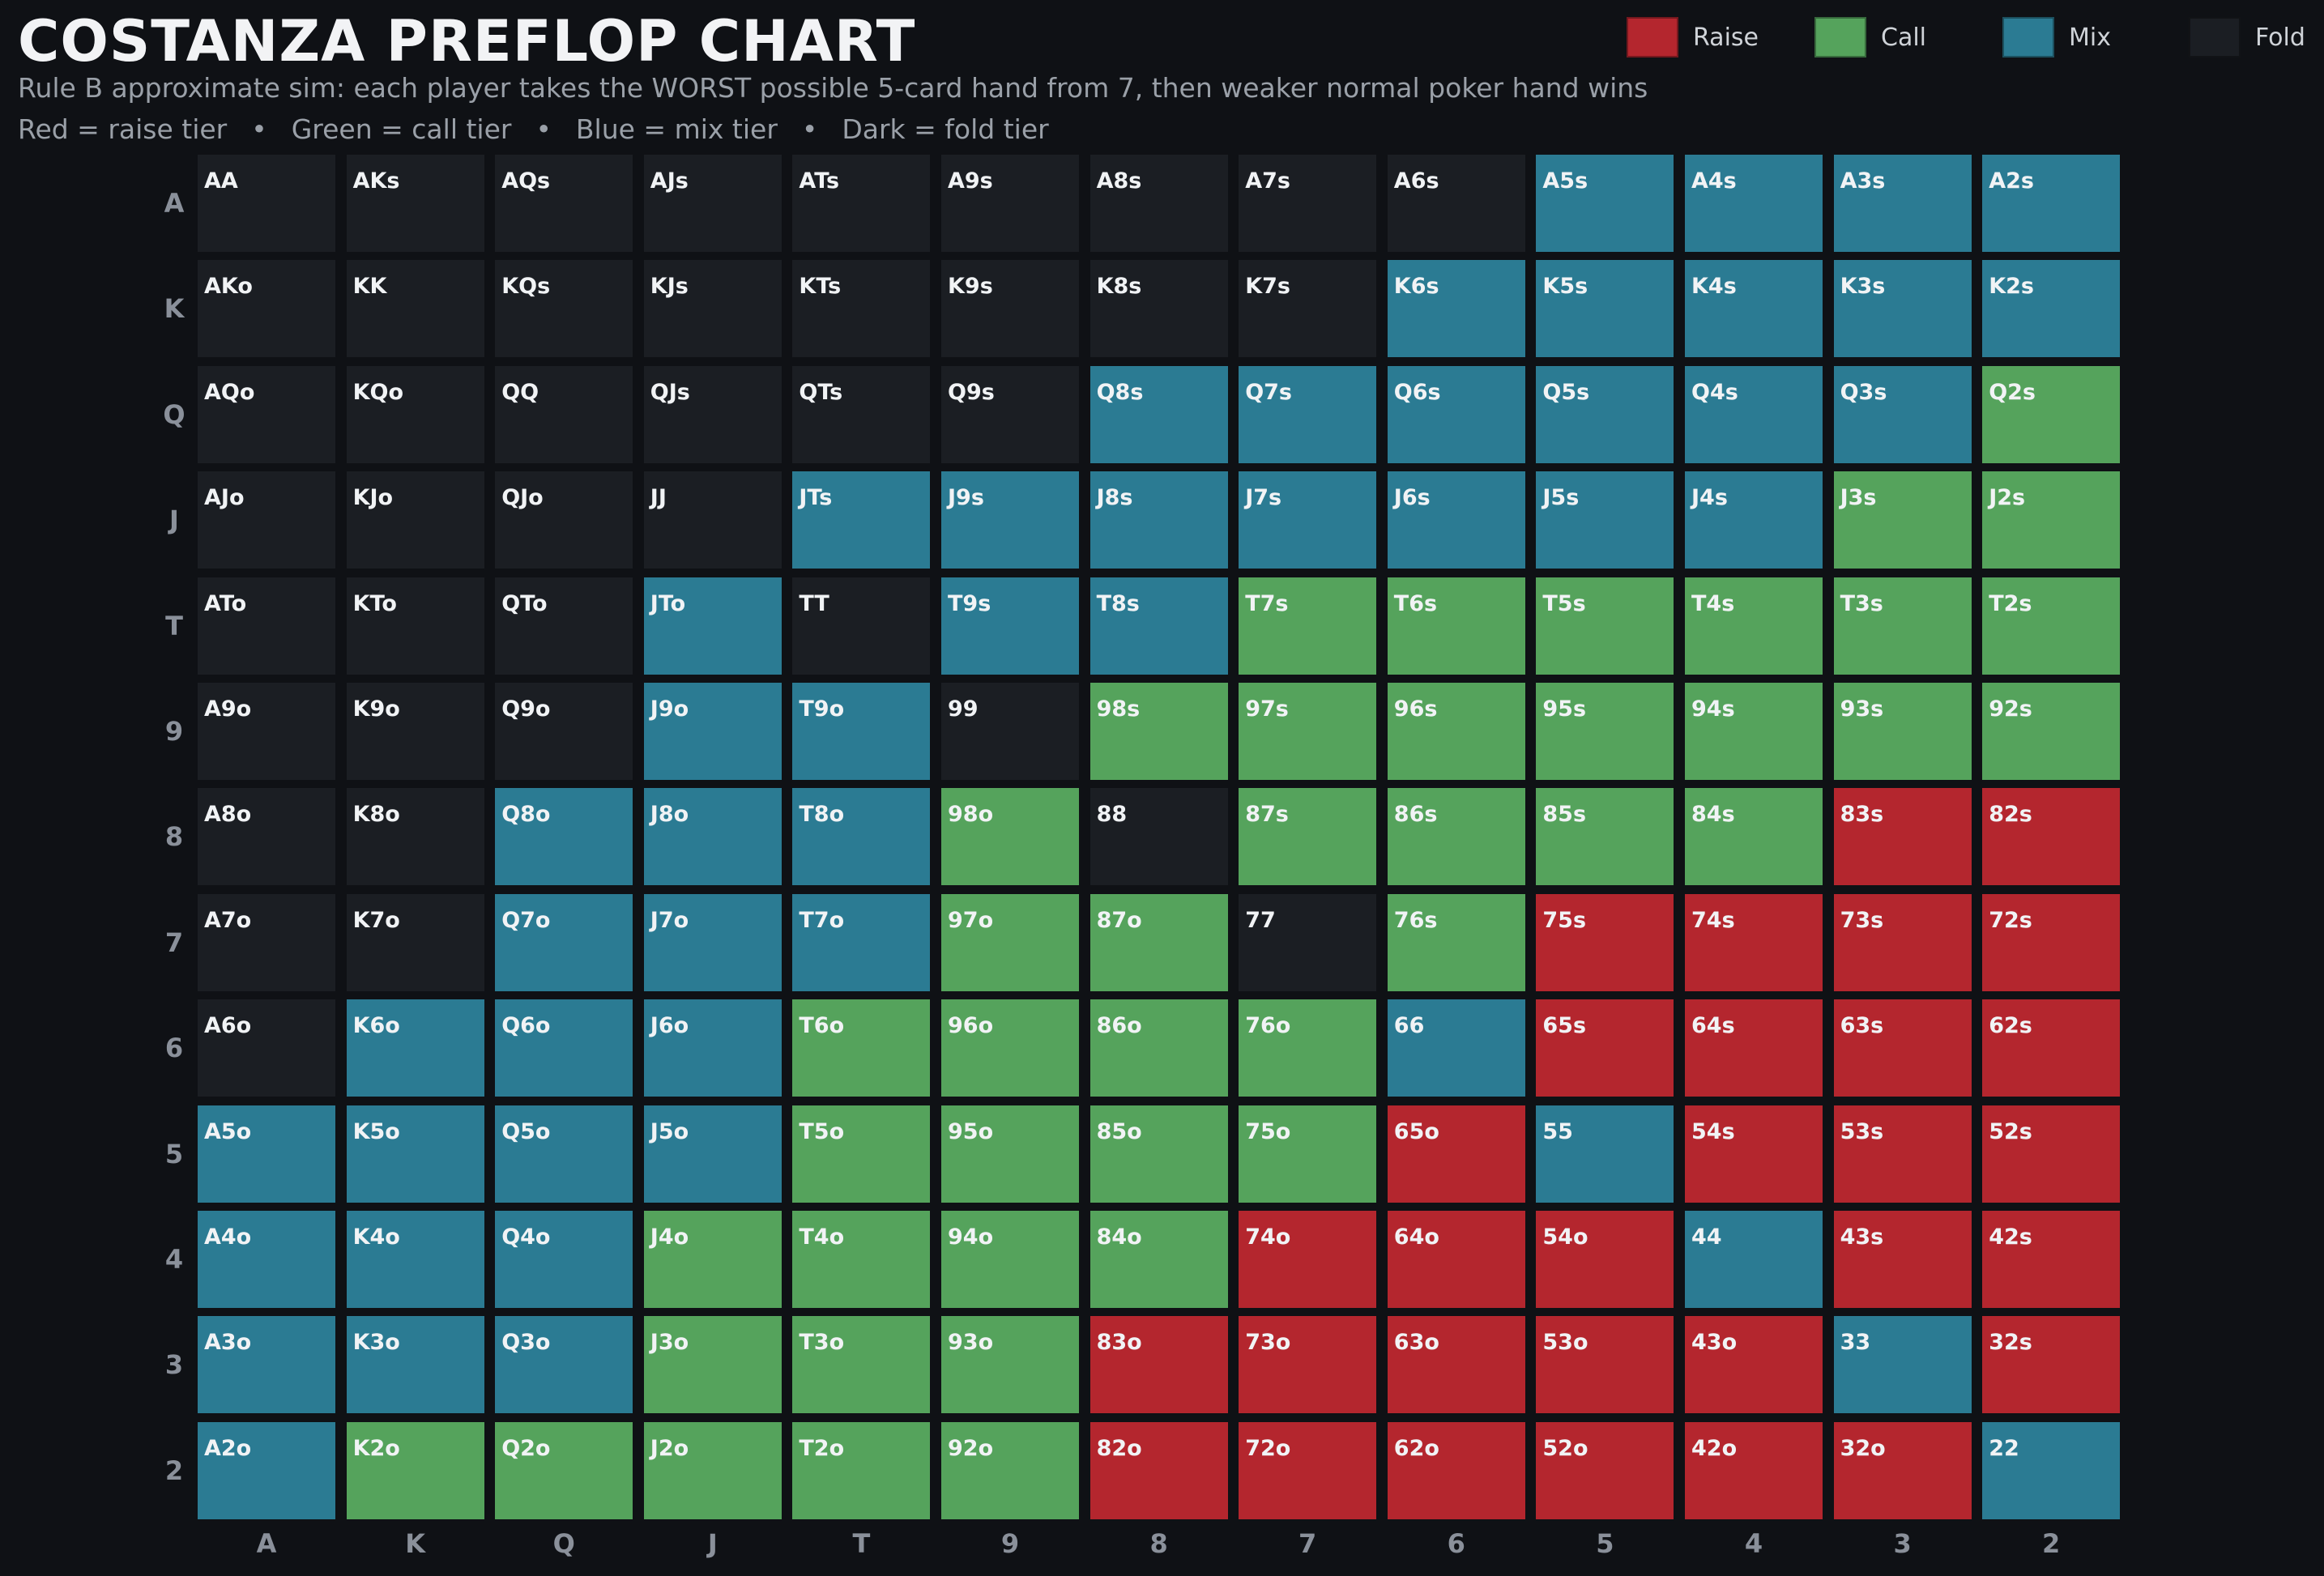  What do you see at coordinates (376, 1131) in the screenshot?
I see `hand-label: K5o` at bounding box center [376, 1131].